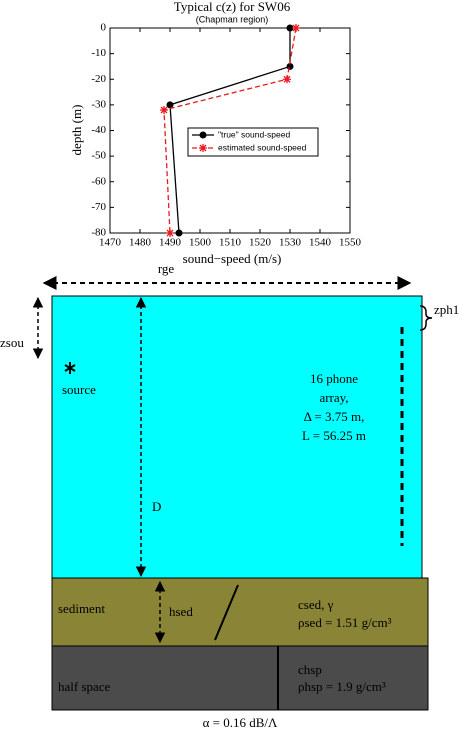 Image resolution: width=474 pixels, height=731 pixels. What do you see at coordinates (334, 416) in the screenshot?
I see `array-text: Δ = 3.75 m,` at bounding box center [334, 416].